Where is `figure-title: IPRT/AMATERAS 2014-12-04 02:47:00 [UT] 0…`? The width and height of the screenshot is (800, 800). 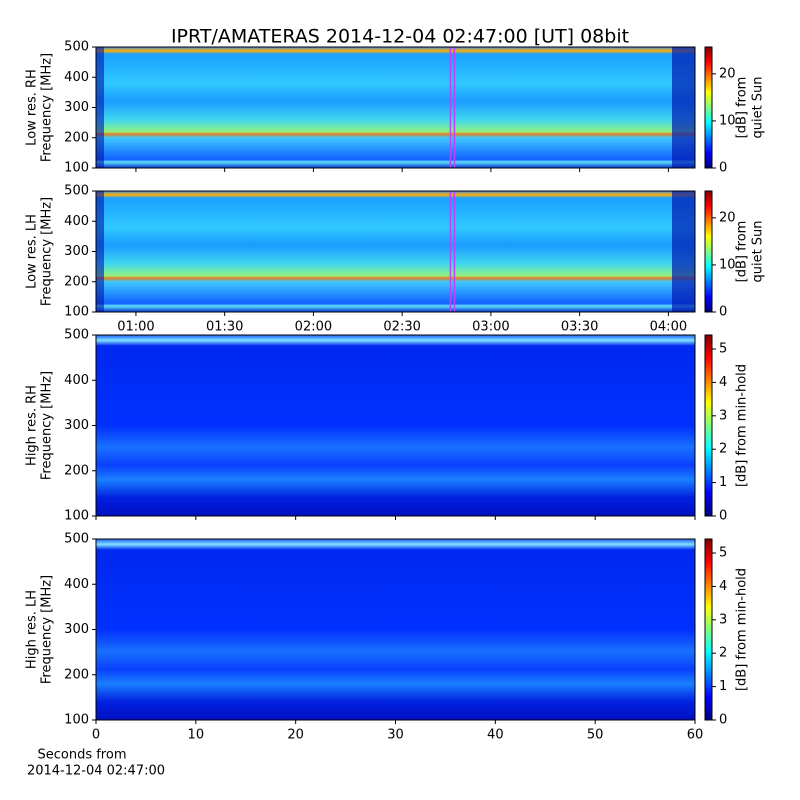
figure-title: IPRT/AMATERAS 2014-12-04 02:47:00 [UT] 0… is located at coordinates (400, 37).